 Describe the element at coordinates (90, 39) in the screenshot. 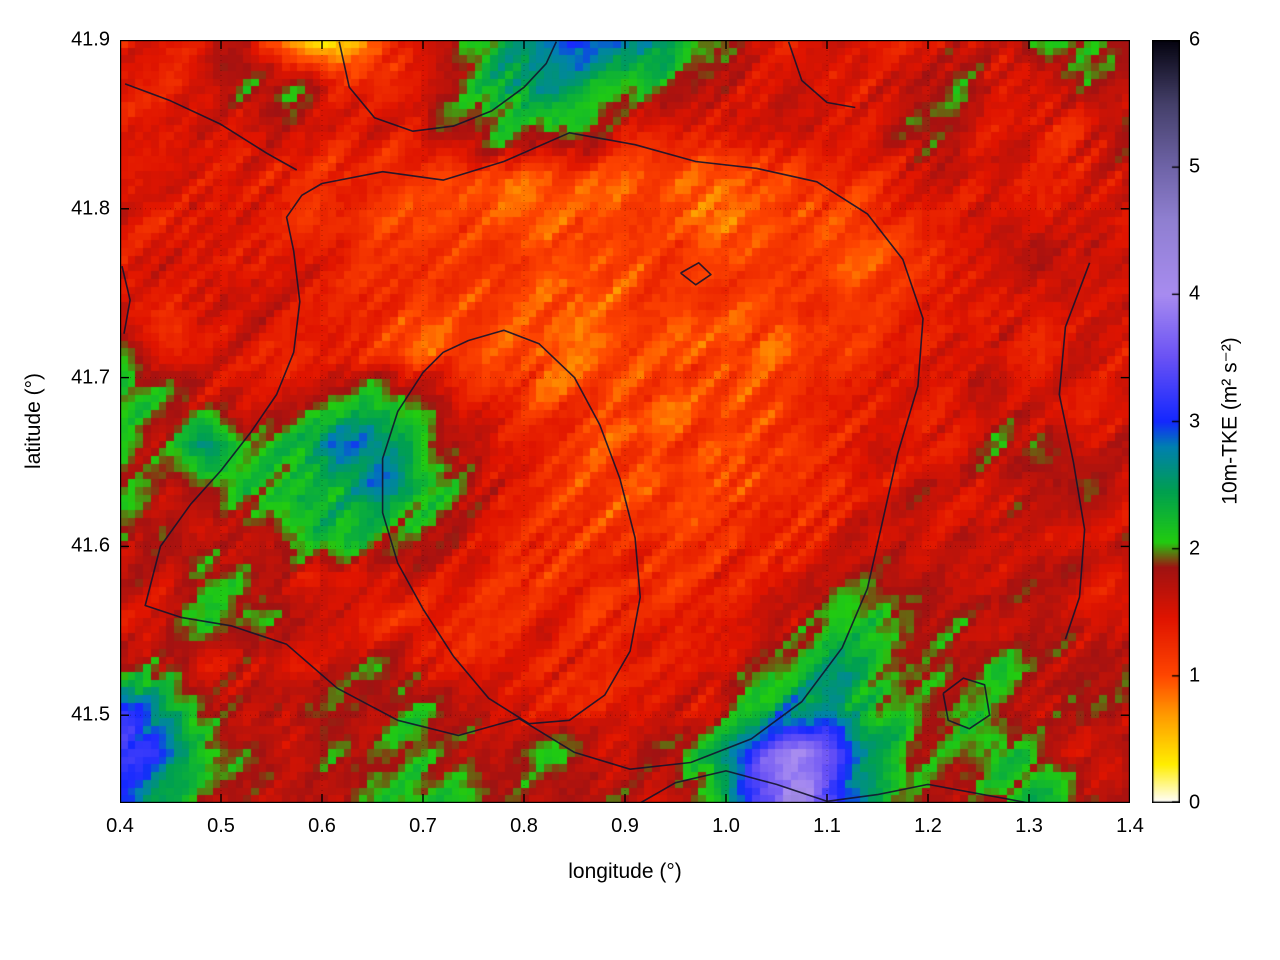

I see `y-tick-label: 41.9` at that location.